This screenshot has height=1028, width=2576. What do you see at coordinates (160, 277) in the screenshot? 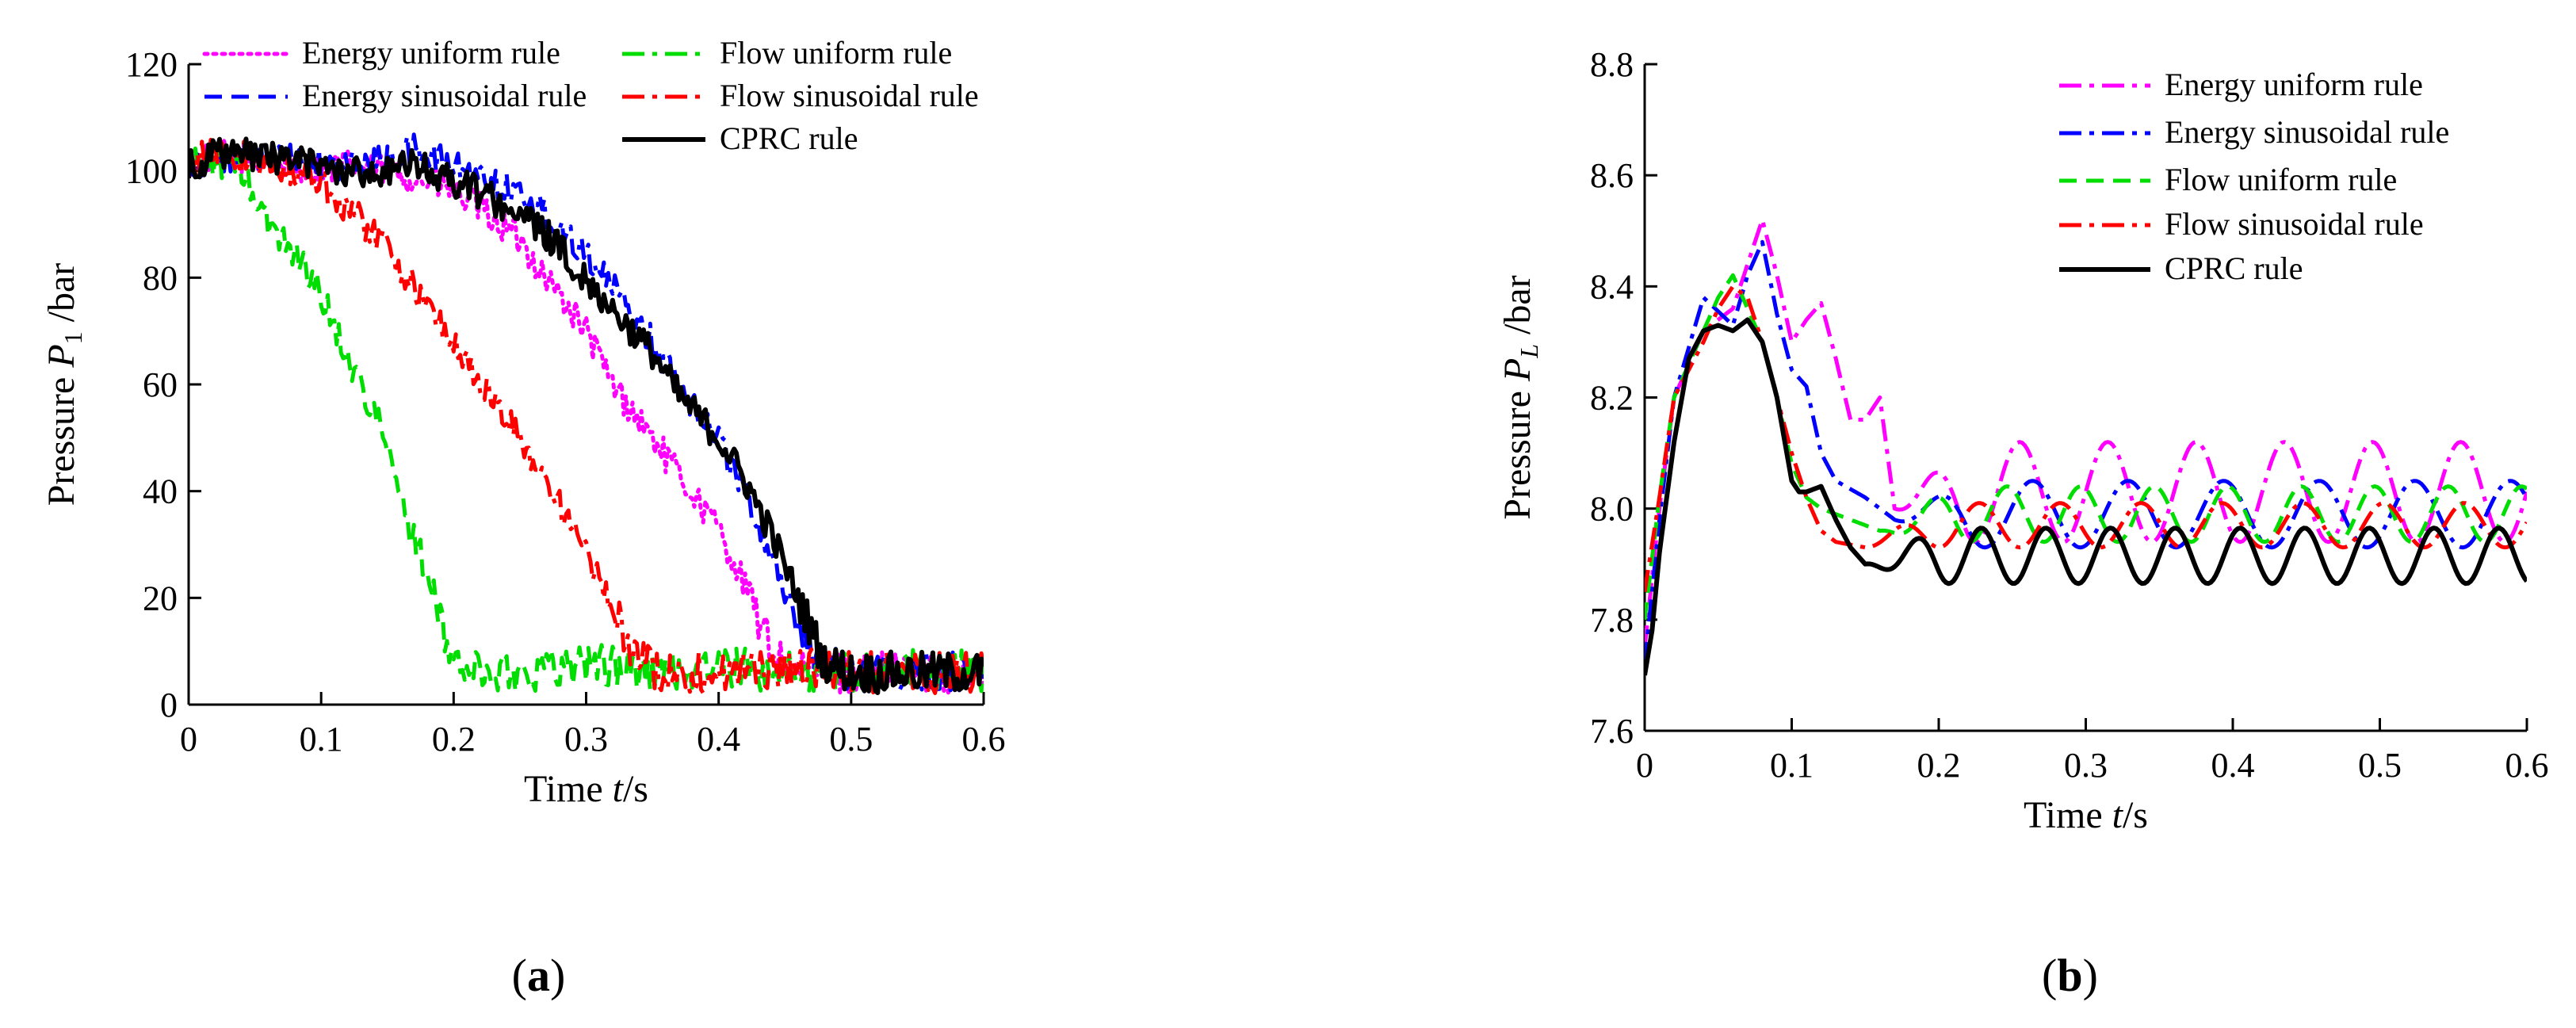
I see `y-tick-label: 80` at bounding box center [160, 277].